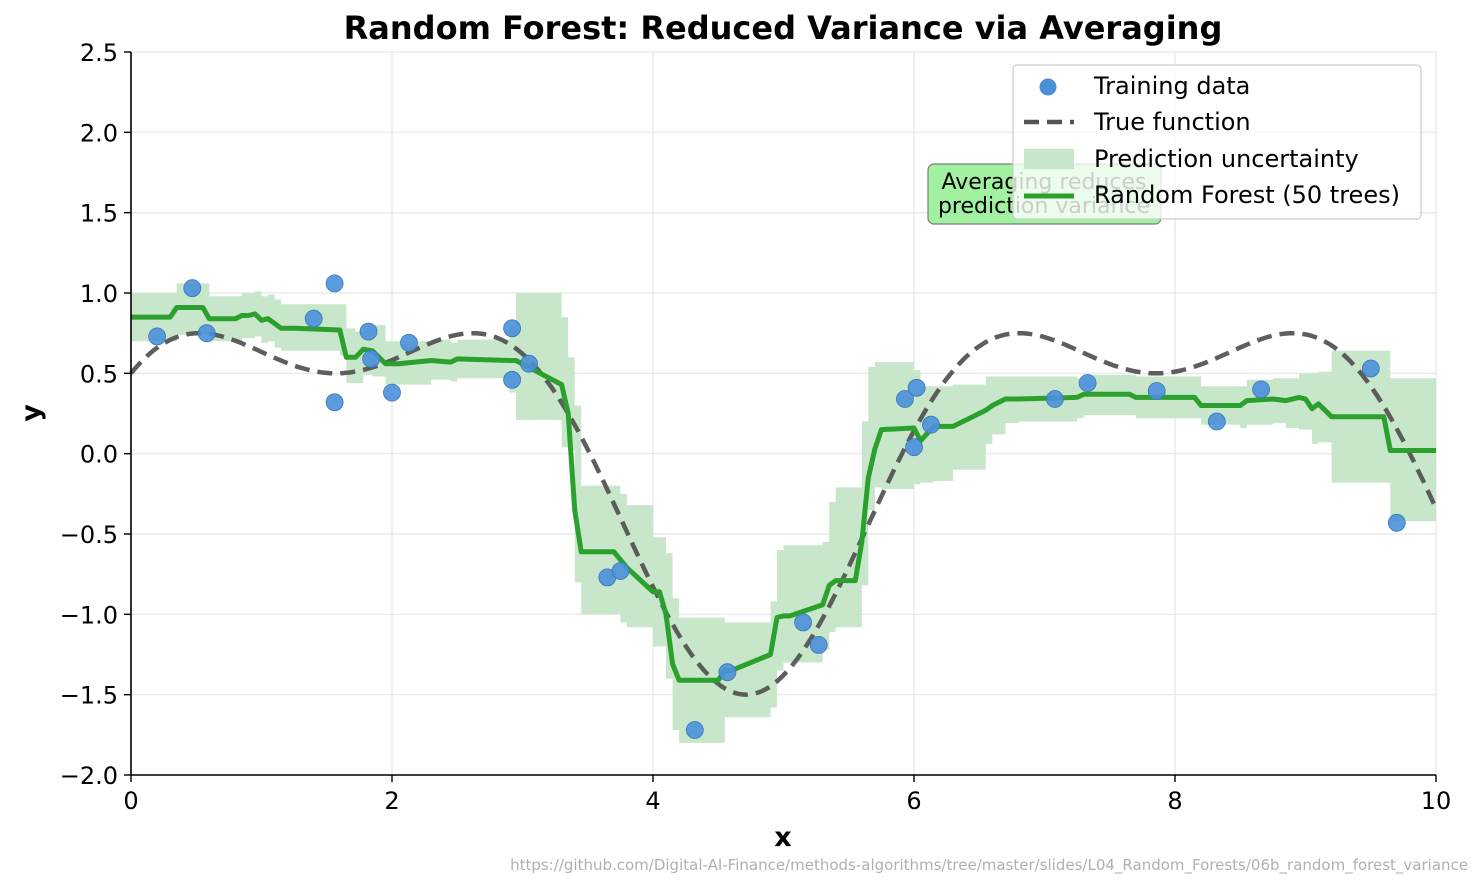 This screenshot has height=889, width=1484. What do you see at coordinates (99, 214) in the screenshot?
I see `y-tick-label-7: 1.5` at bounding box center [99, 214].